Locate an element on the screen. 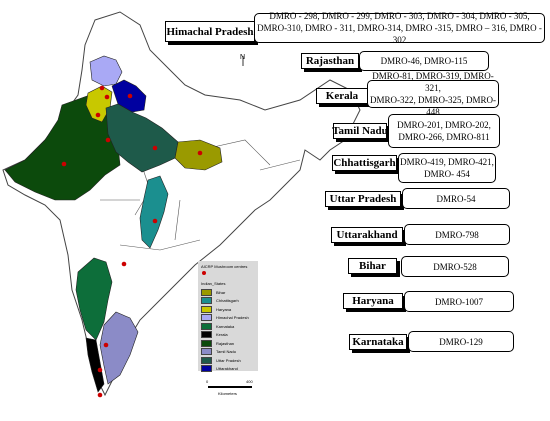  scale-unit: Kilometers is located at coordinates (227, 393).